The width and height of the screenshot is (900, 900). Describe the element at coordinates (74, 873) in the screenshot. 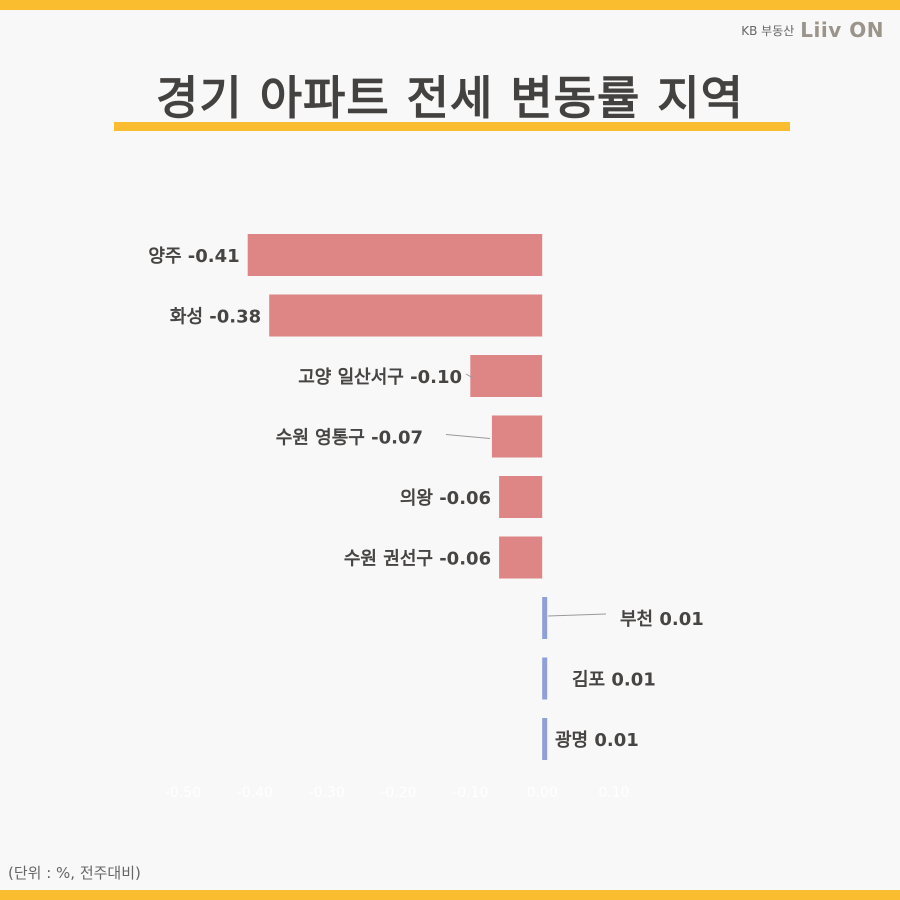

I see `unit-footnote: (단위 : %, 전주대비)` at that location.